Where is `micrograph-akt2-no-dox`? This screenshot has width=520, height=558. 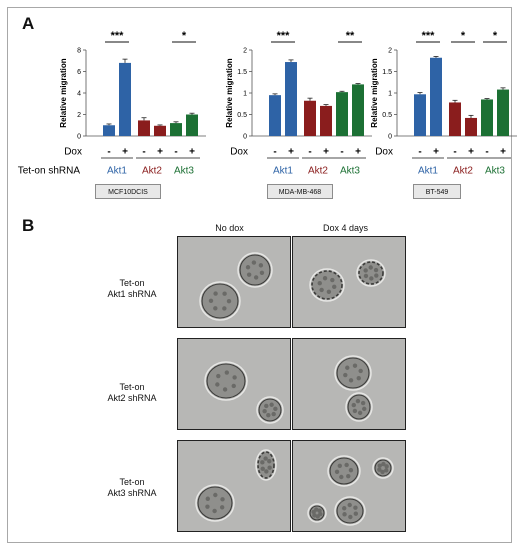 micrograph-akt2-no-dox is located at coordinates (234, 384).